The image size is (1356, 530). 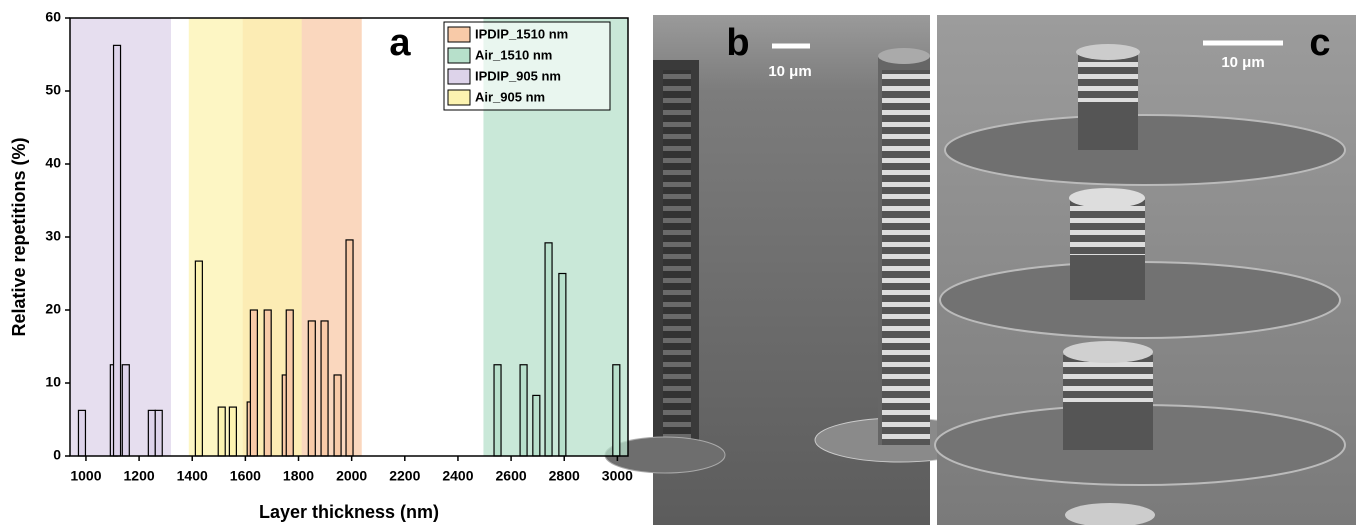 What do you see at coordinates (404, 476) in the screenshot?
I see `x-tick-label: 2200` at bounding box center [404, 476].